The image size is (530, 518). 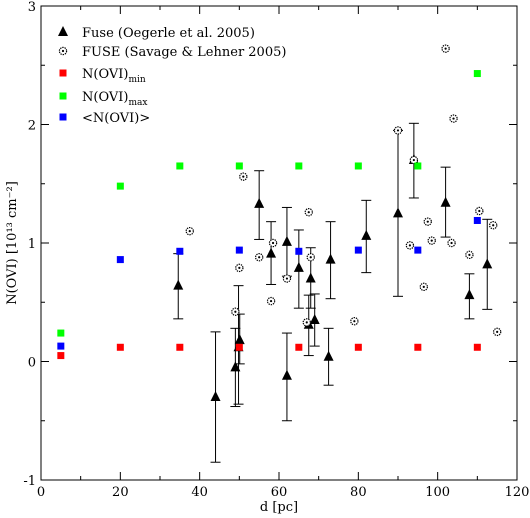 What do you see at coordinates (279, 492) in the screenshot?
I see `x-tick-label: 60` at bounding box center [279, 492].